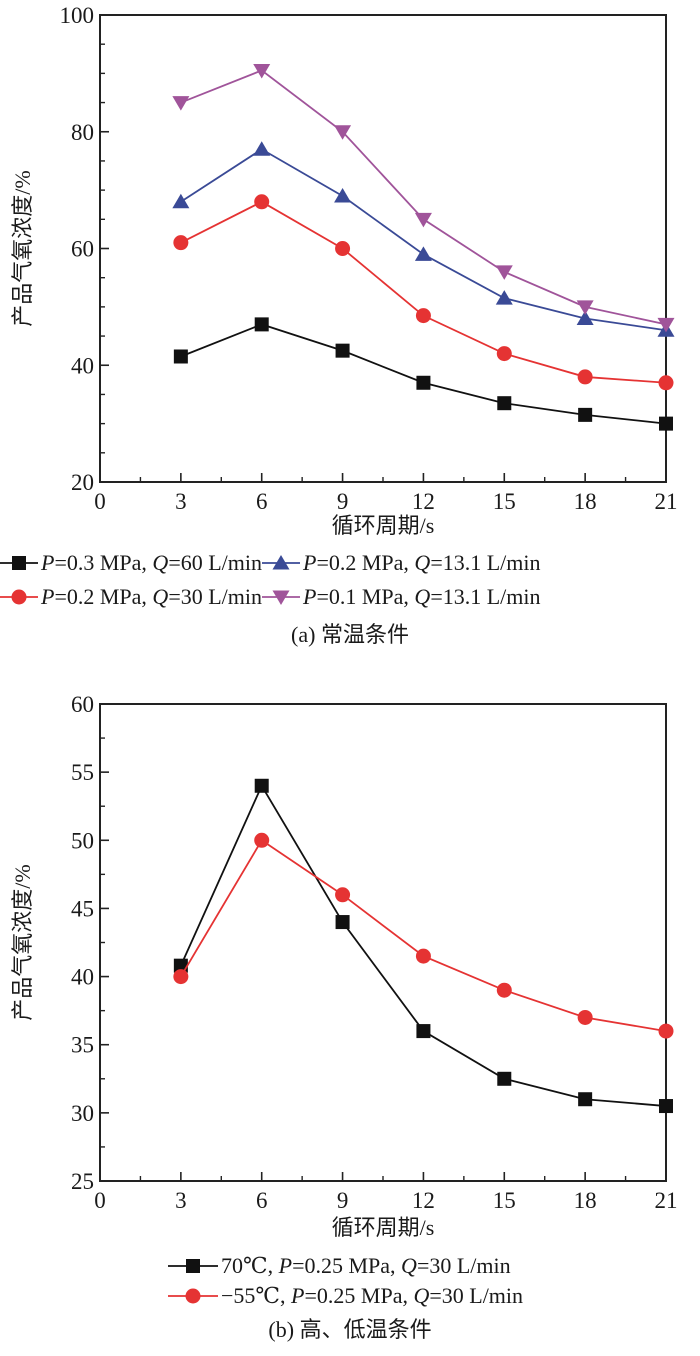 This screenshot has width=700, height=1356. I want to click on legend-text-part: =60 L/min, so click(215, 562).